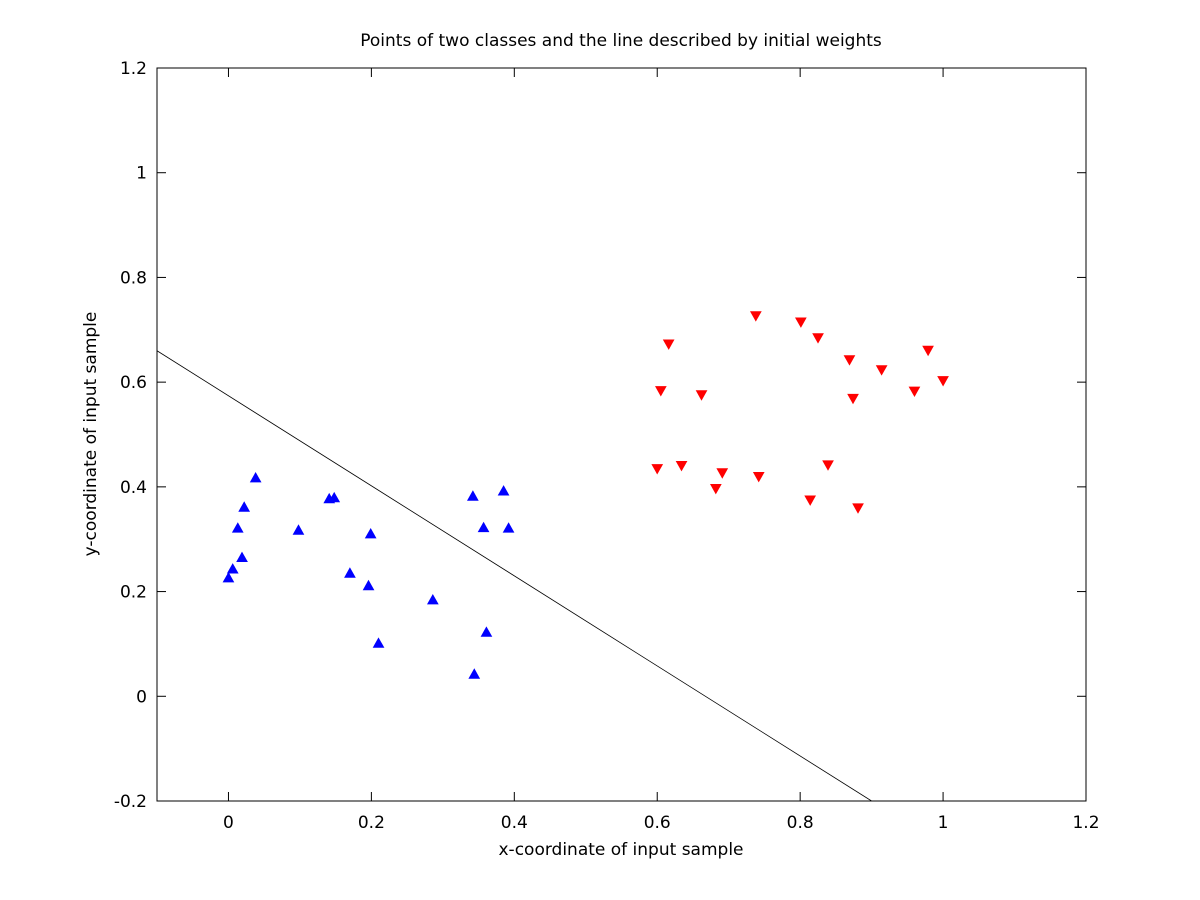 This screenshot has width=1200, height=900. What do you see at coordinates (371, 823) in the screenshot?
I see `x-tick-label: 0.2` at bounding box center [371, 823].